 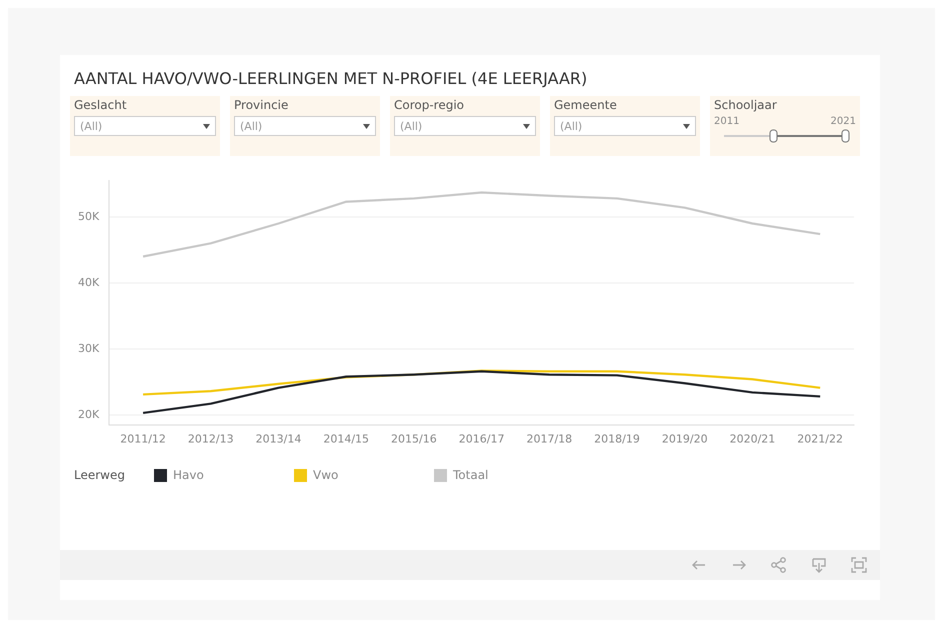 What do you see at coordinates (100, 475) in the screenshot?
I see `legend-title: Leerweg` at bounding box center [100, 475].